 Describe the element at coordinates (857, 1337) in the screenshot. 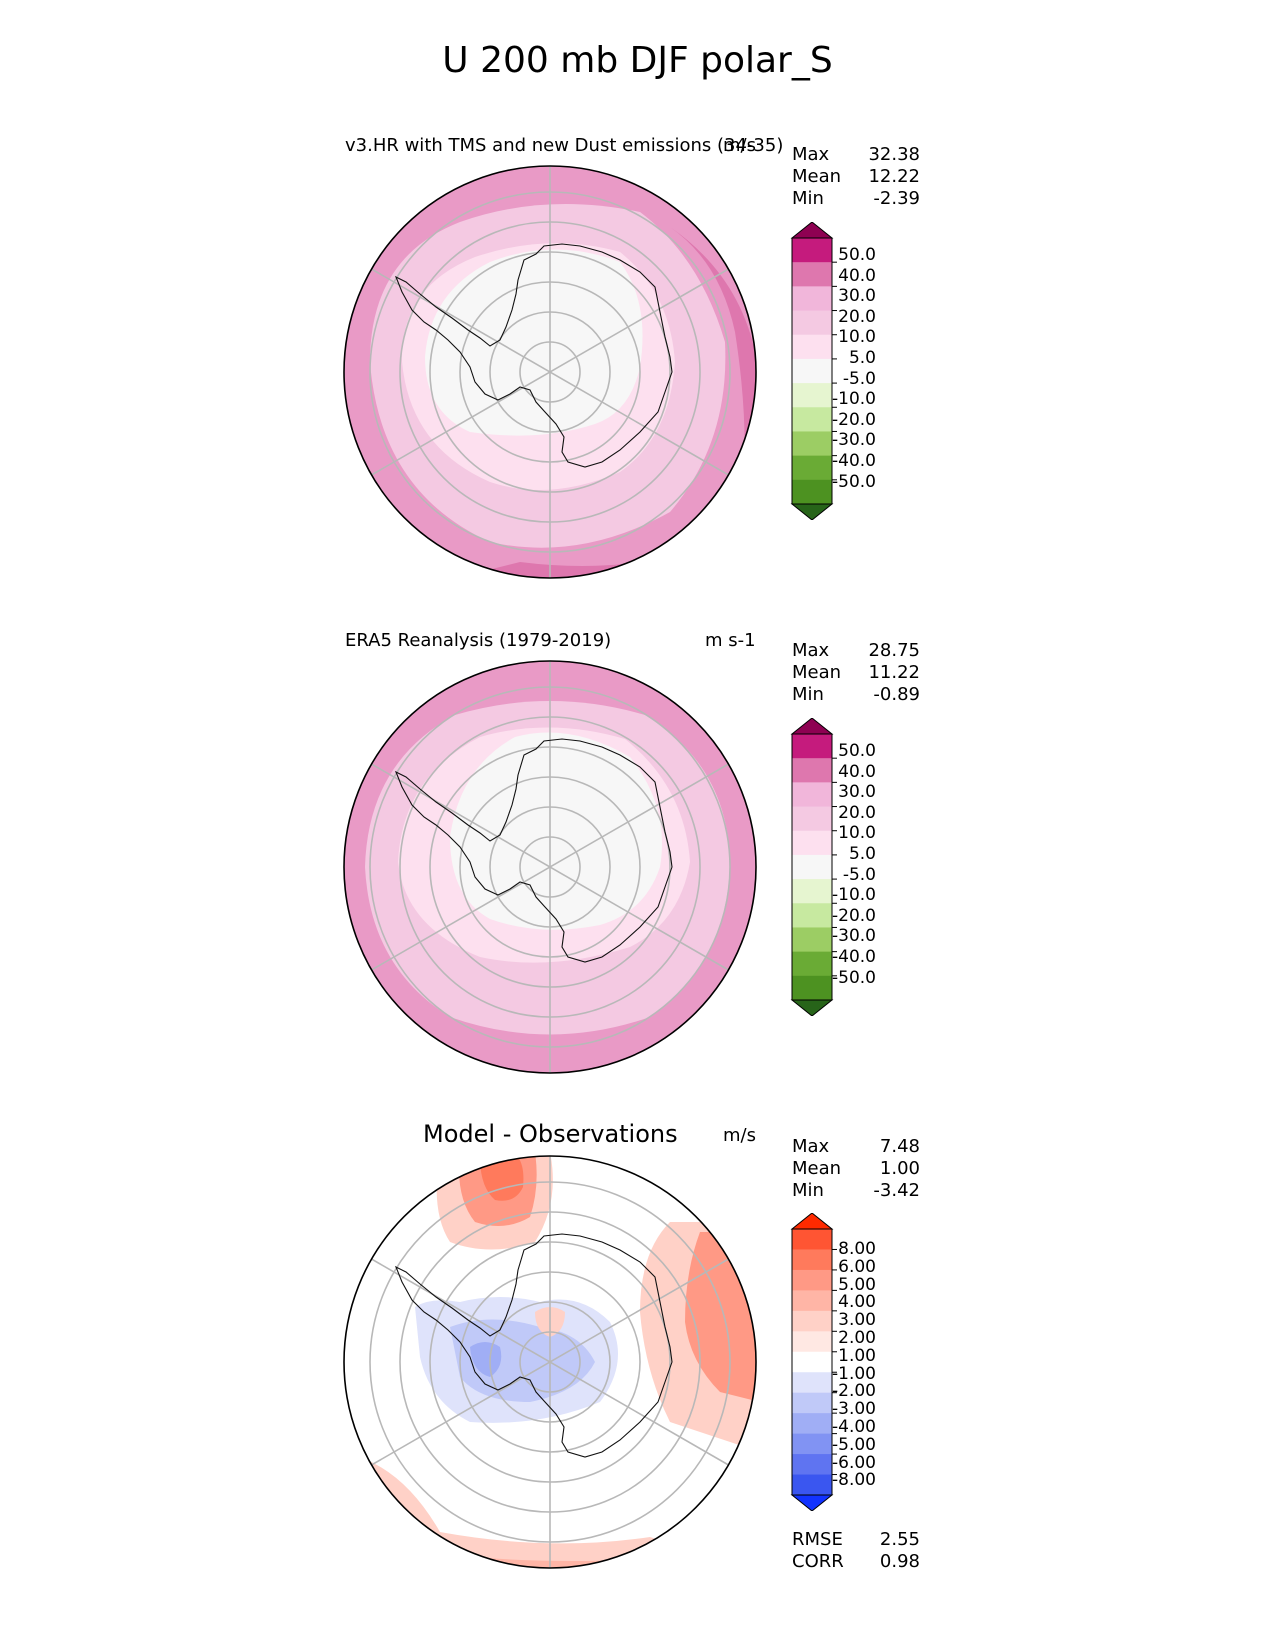

I see `colorbar-tick: 2.00` at that location.